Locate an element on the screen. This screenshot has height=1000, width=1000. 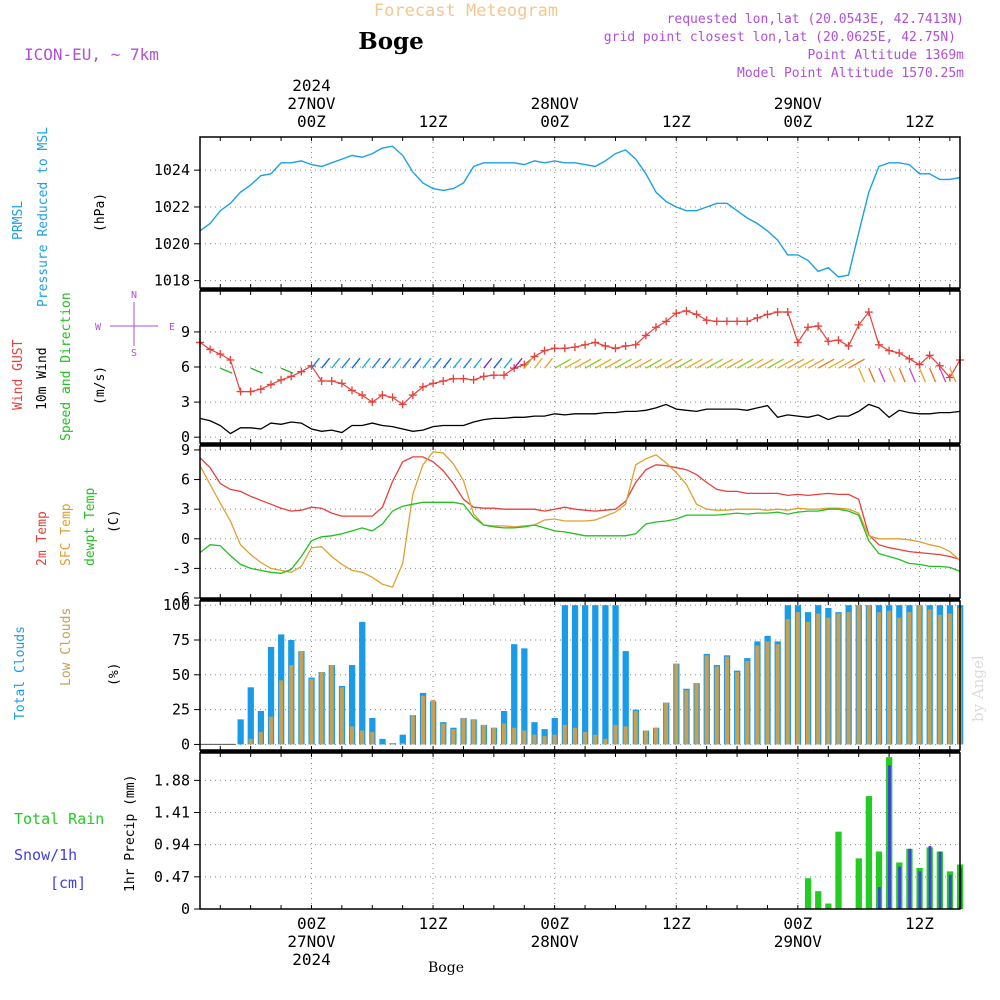
cloud-axis-labels: Total Clouds Low Clouds (%) is located at coordinates (67, 664).